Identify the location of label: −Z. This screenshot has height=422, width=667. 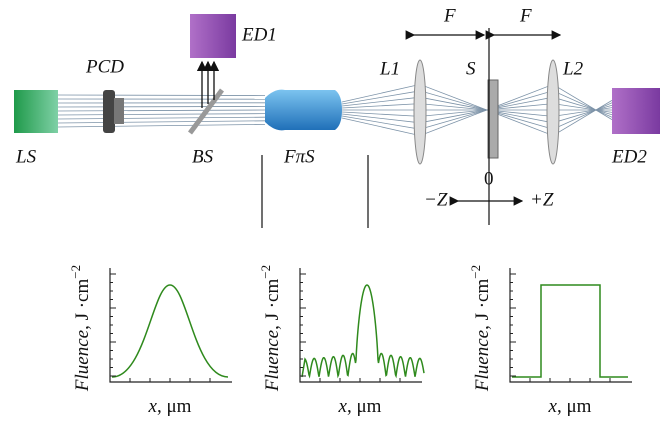
(436, 199).